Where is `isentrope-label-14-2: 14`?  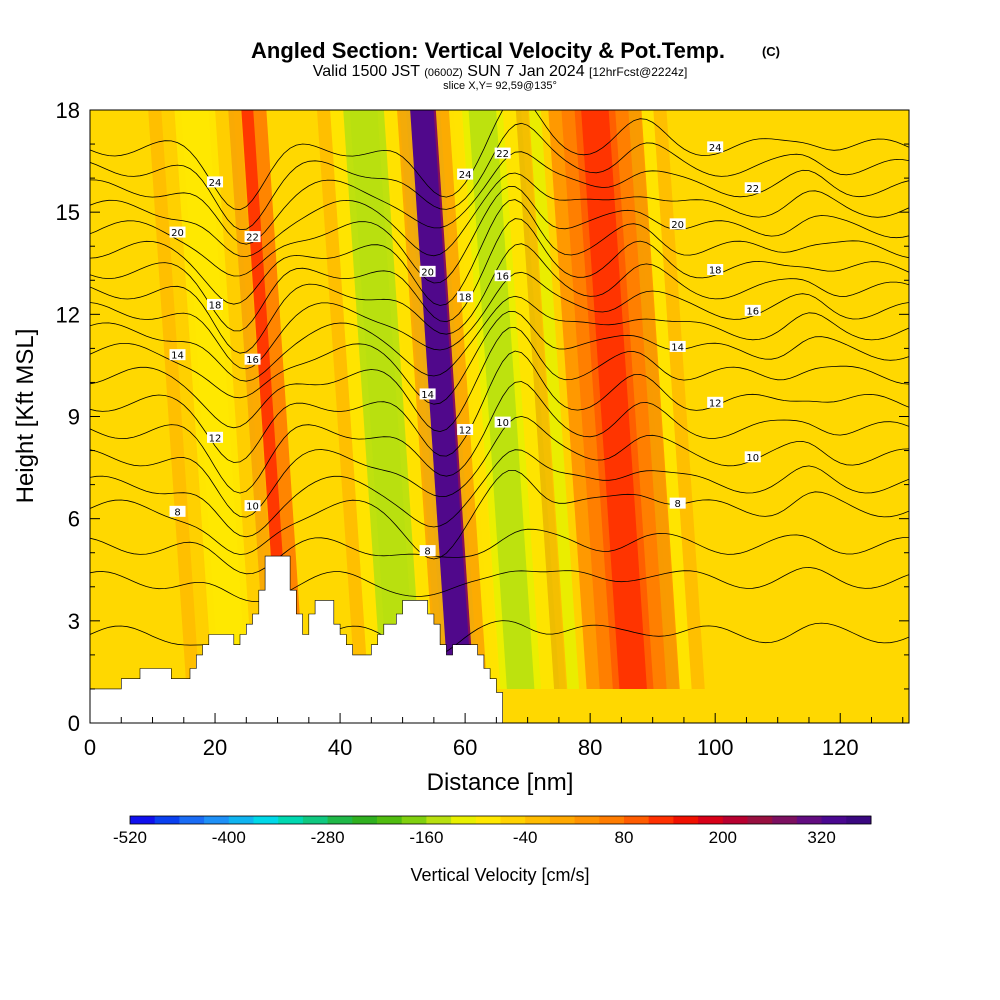
isentrope-label-14-2: 14 is located at coordinates (677, 346).